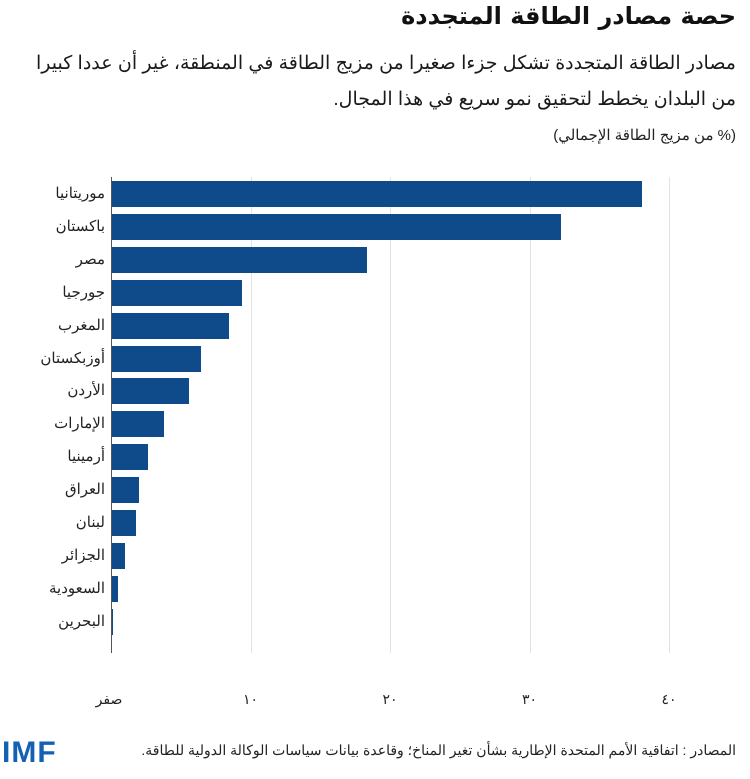 This screenshot has width=750, height=779. Describe the element at coordinates (250, 700) in the screenshot. I see `x-tick-label: ١٠` at that location.